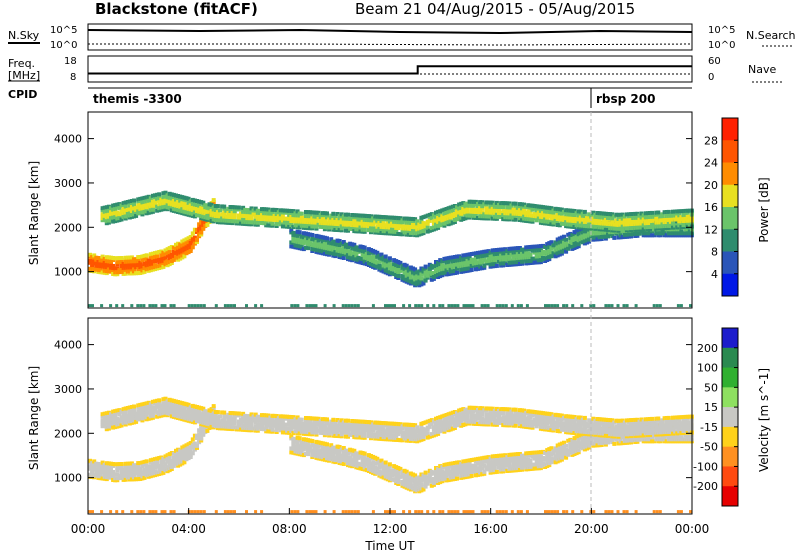 Image resolution: width=800 pixels, height=558 pixels. Describe the element at coordinates (24, 75) in the screenshot. I see `freq-unit-label: [MHz]` at that location.